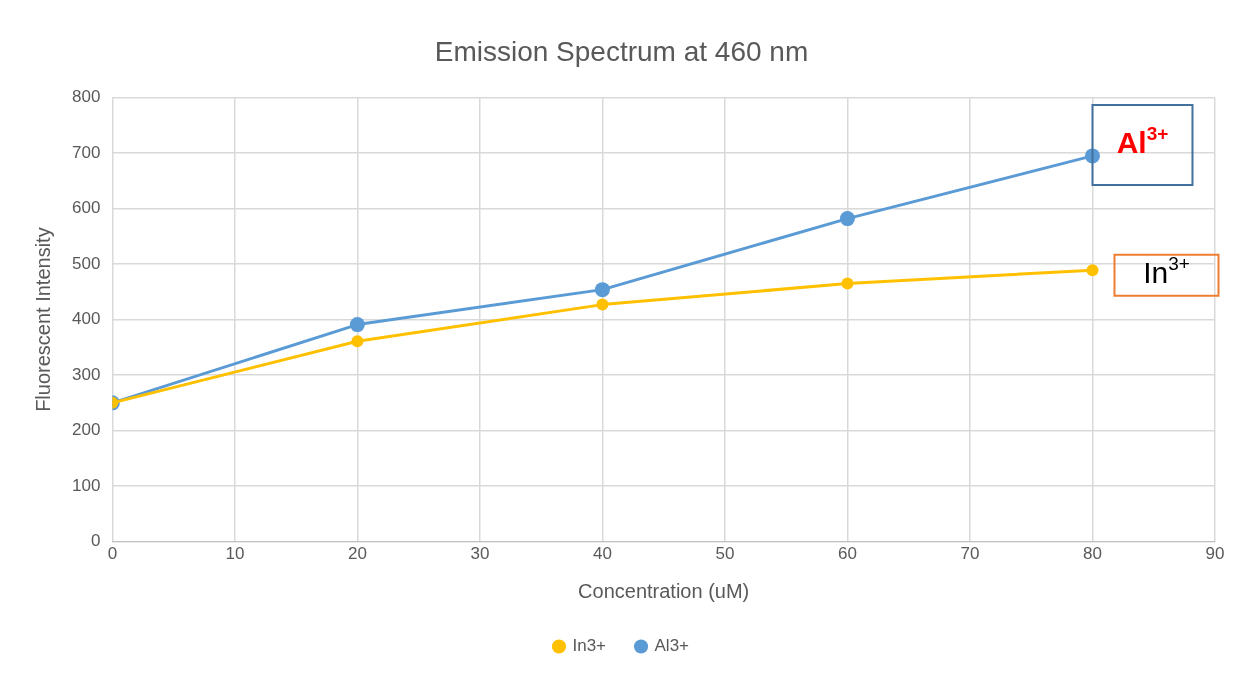  What do you see at coordinates (86, 208) in the screenshot?
I see `y-tick-label: 600` at bounding box center [86, 208].